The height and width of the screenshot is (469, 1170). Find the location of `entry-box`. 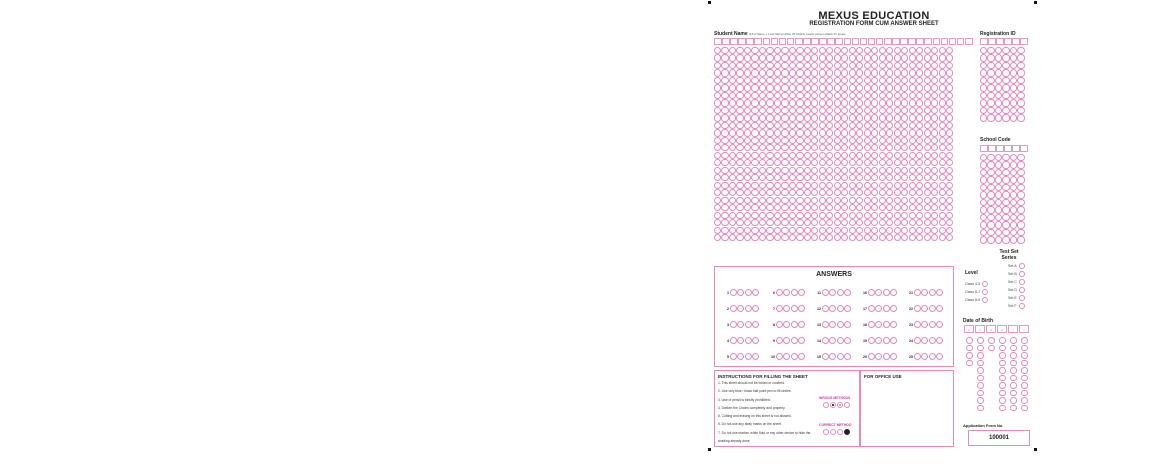

entry-box is located at coordinates (984, 41).